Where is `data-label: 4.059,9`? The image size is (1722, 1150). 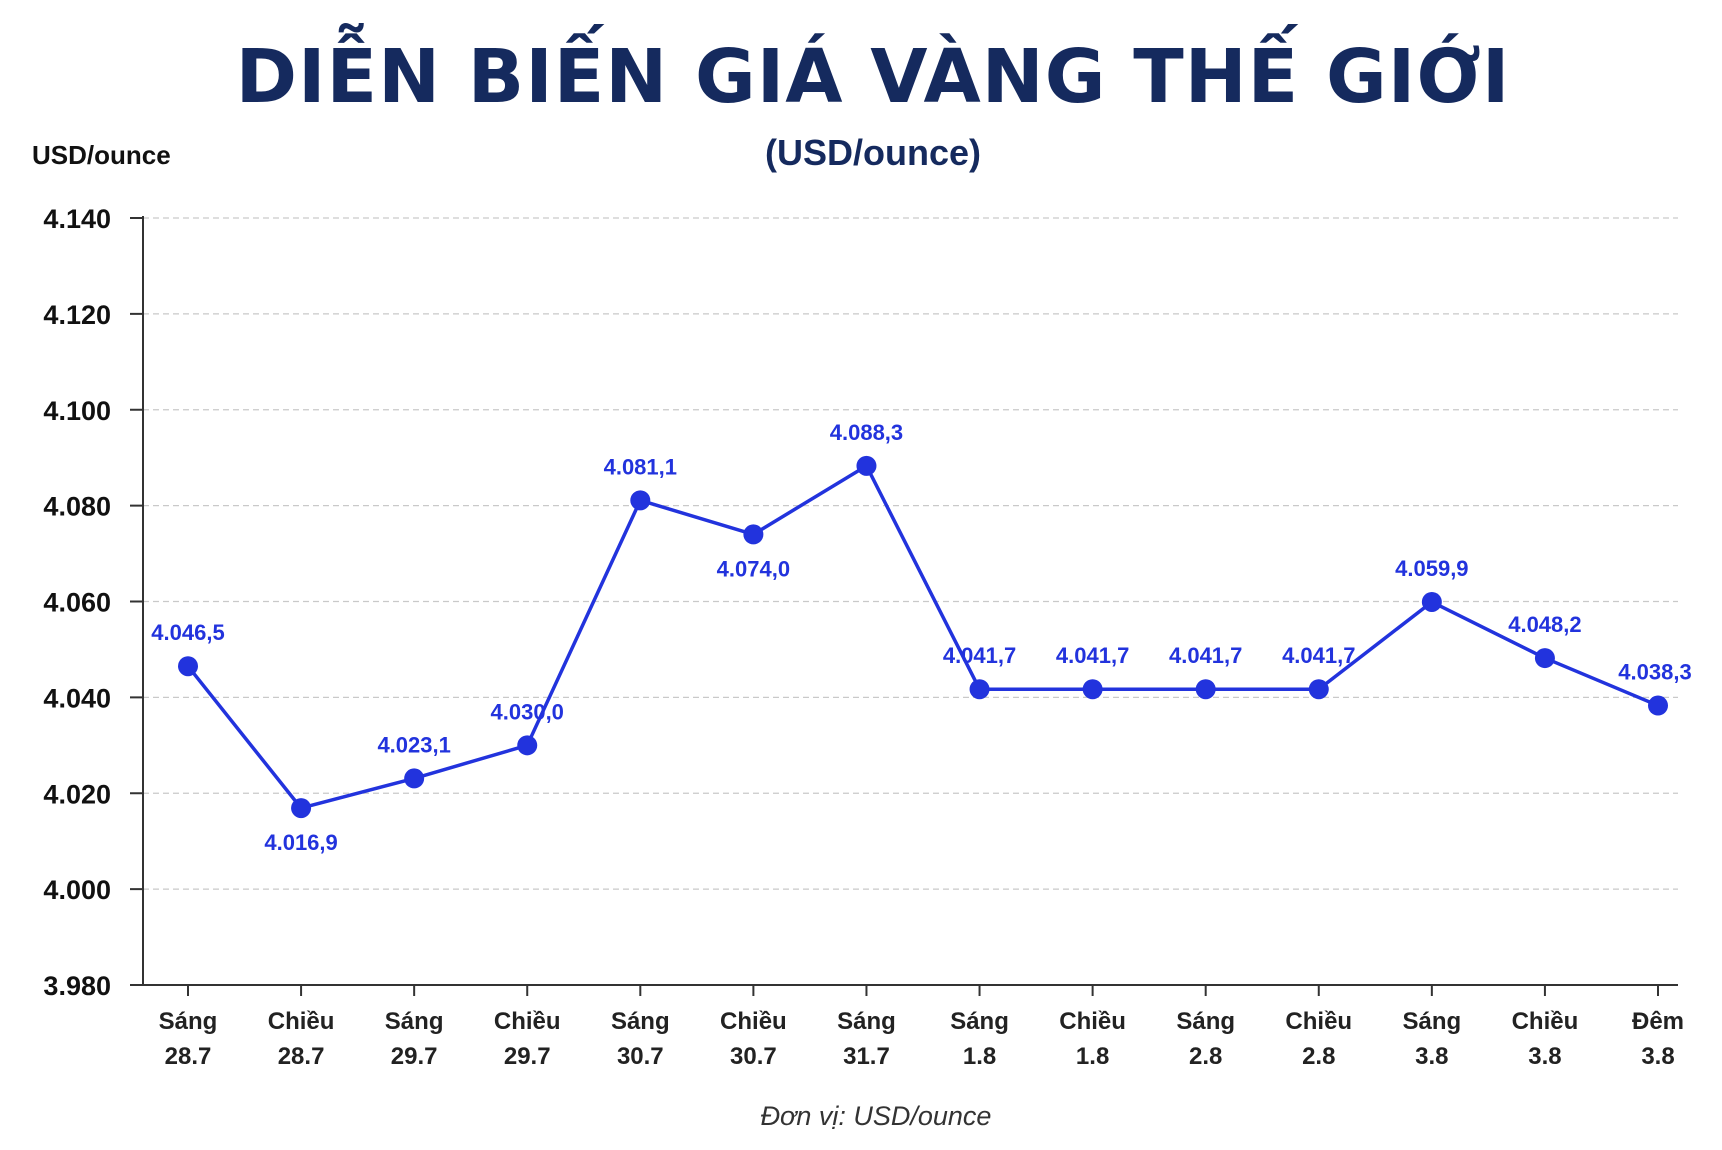 data-label: 4.059,9 is located at coordinates (1431, 568).